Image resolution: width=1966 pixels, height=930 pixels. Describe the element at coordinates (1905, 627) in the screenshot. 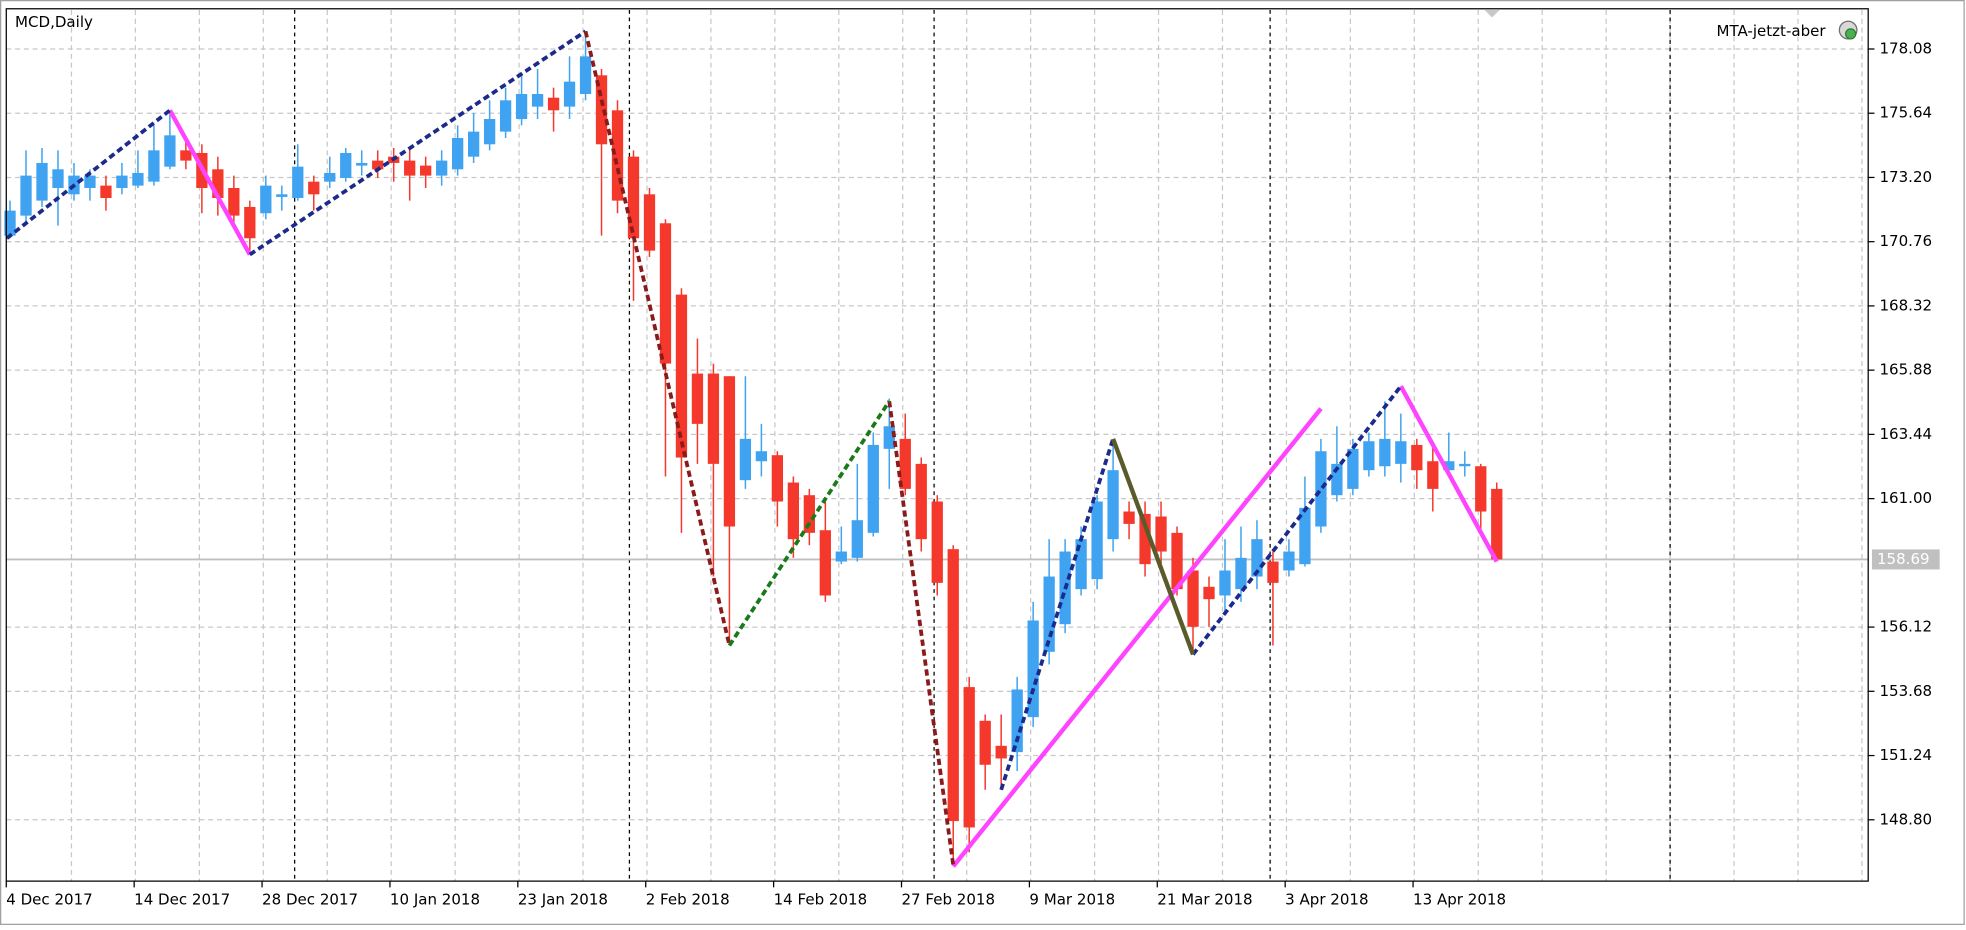

I see `y-tick-label: 156.12` at that location.